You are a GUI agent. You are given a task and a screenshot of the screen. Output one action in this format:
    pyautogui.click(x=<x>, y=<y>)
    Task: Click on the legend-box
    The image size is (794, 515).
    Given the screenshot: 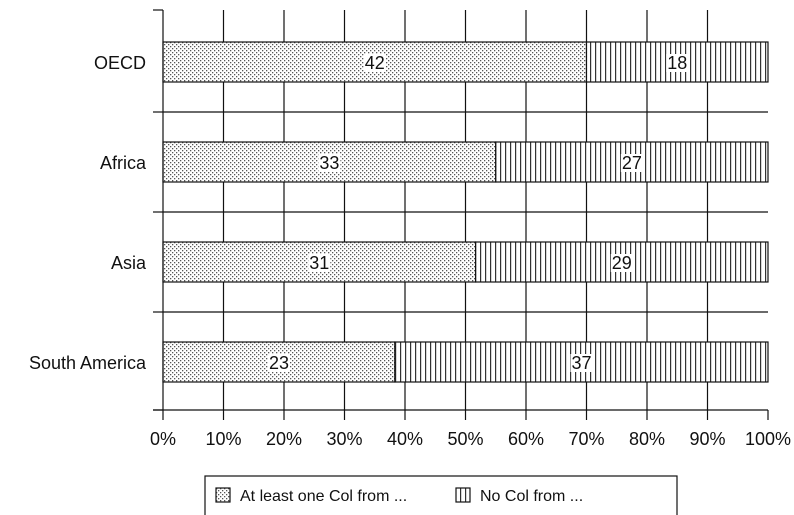 What is the action you would take?
    pyautogui.click(x=441, y=495)
    